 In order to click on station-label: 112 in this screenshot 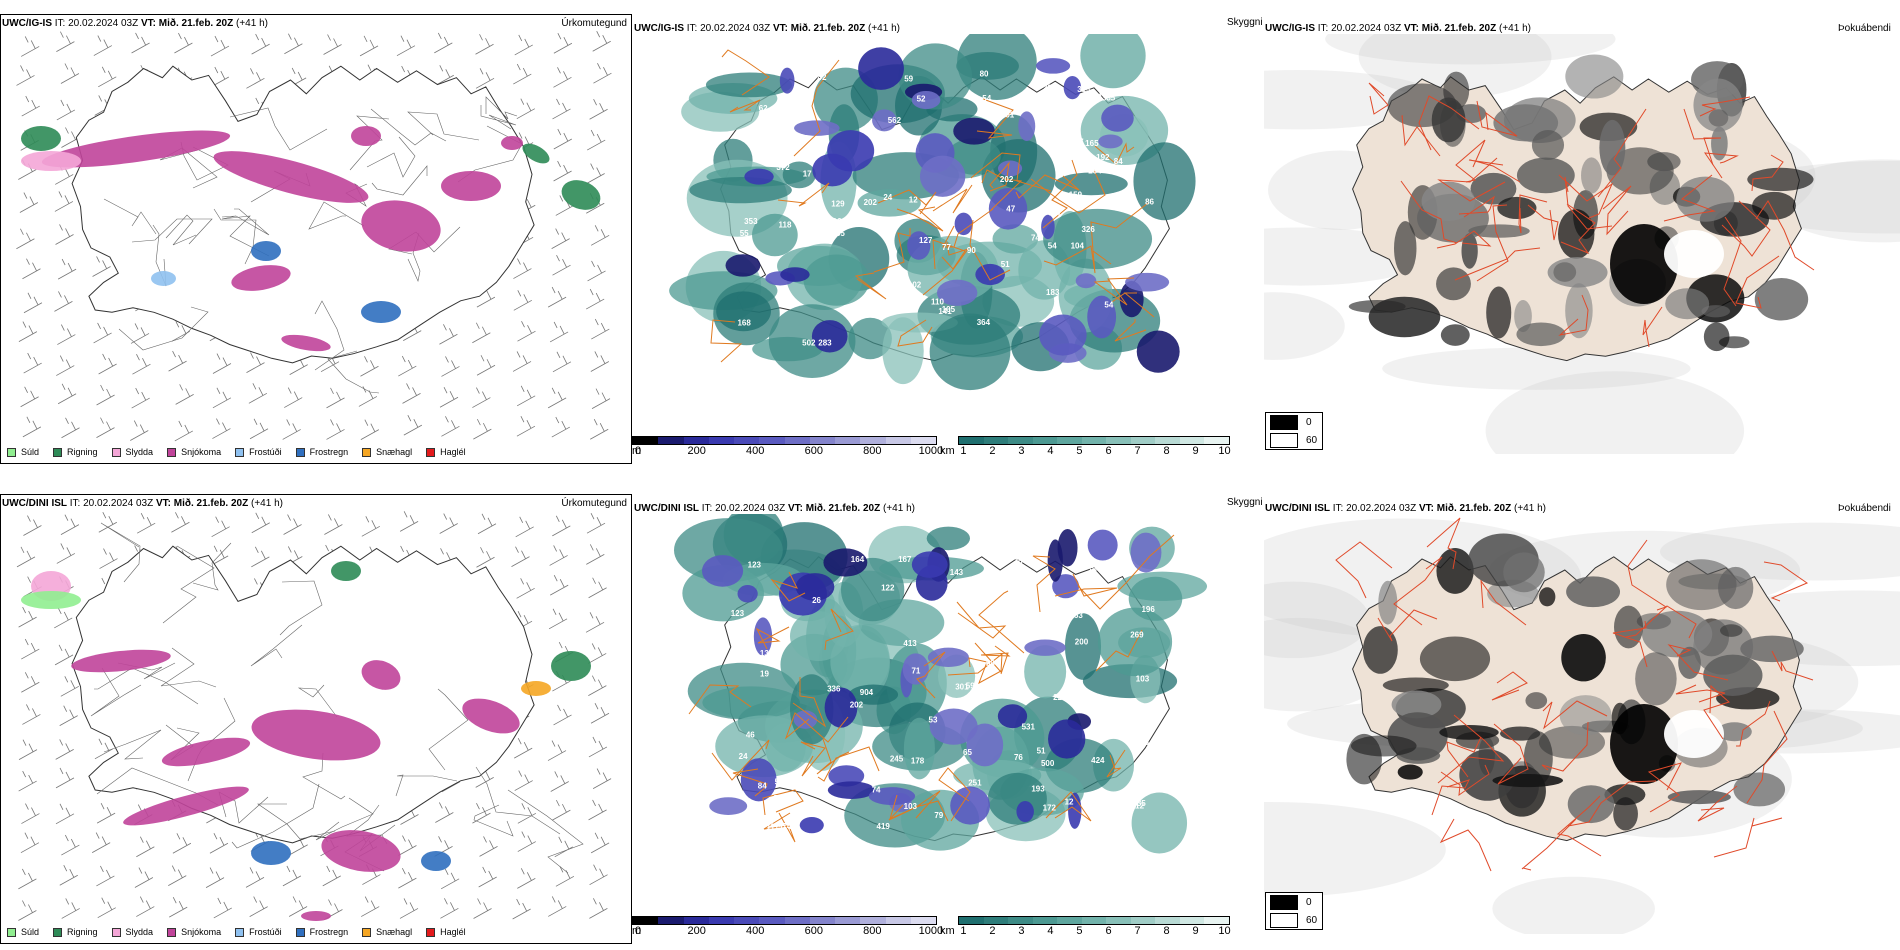, I will do `click(1084, 102)`.